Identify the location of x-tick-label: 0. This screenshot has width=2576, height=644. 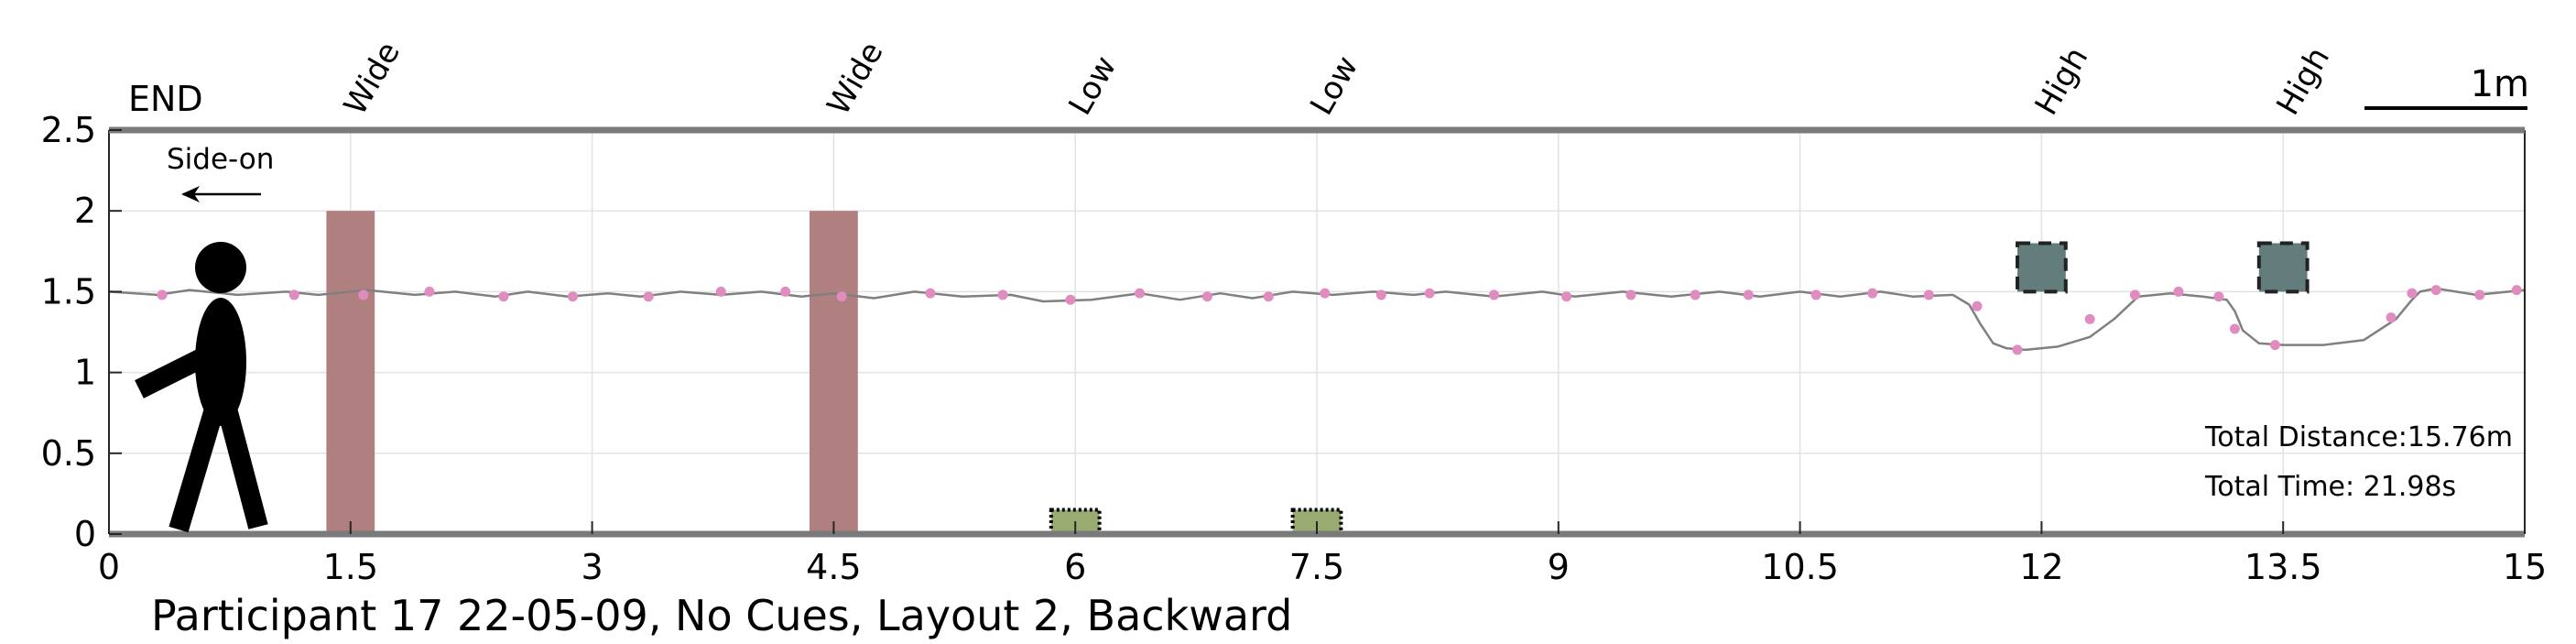
(109, 567).